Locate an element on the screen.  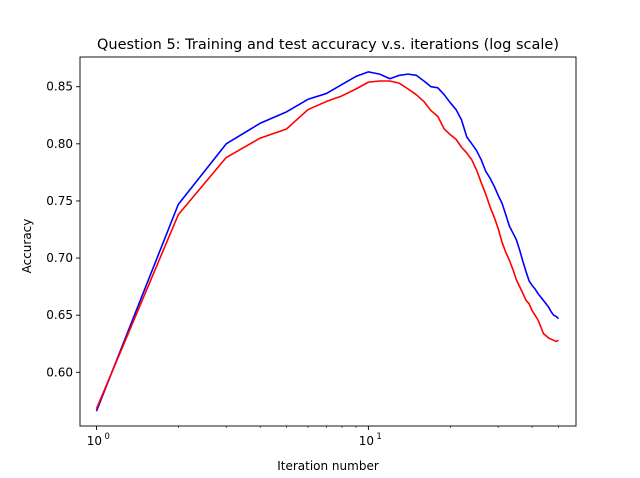
y-tick-label: 0.80 is located at coordinates (59, 144).